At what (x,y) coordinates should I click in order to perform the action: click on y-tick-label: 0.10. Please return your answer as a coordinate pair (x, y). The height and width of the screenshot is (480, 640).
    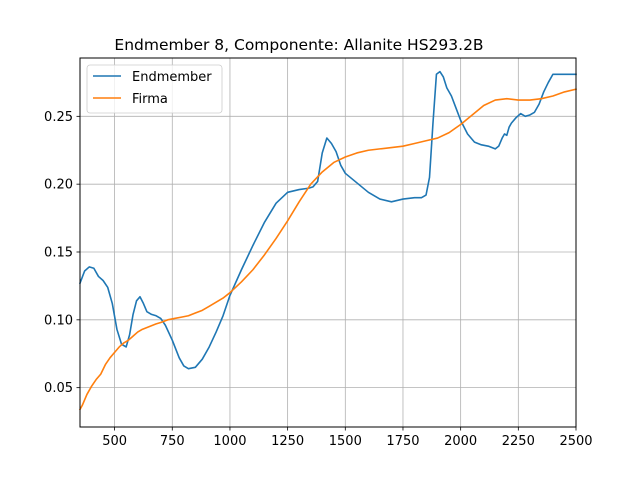
    Looking at the image, I should click on (58, 320).